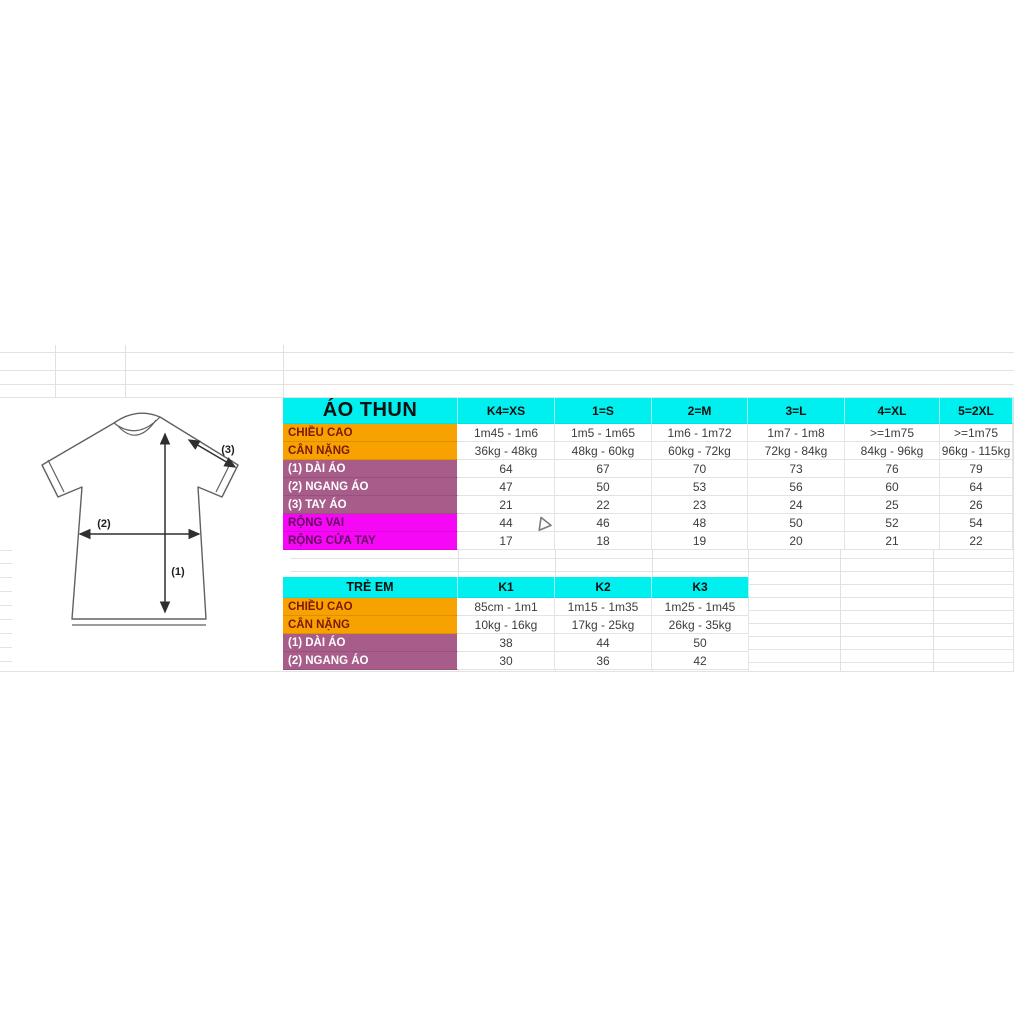 This screenshot has height=1024, width=1024. Describe the element at coordinates (603, 469) in the screenshot. I see `size-value-cell: 67` at that location.